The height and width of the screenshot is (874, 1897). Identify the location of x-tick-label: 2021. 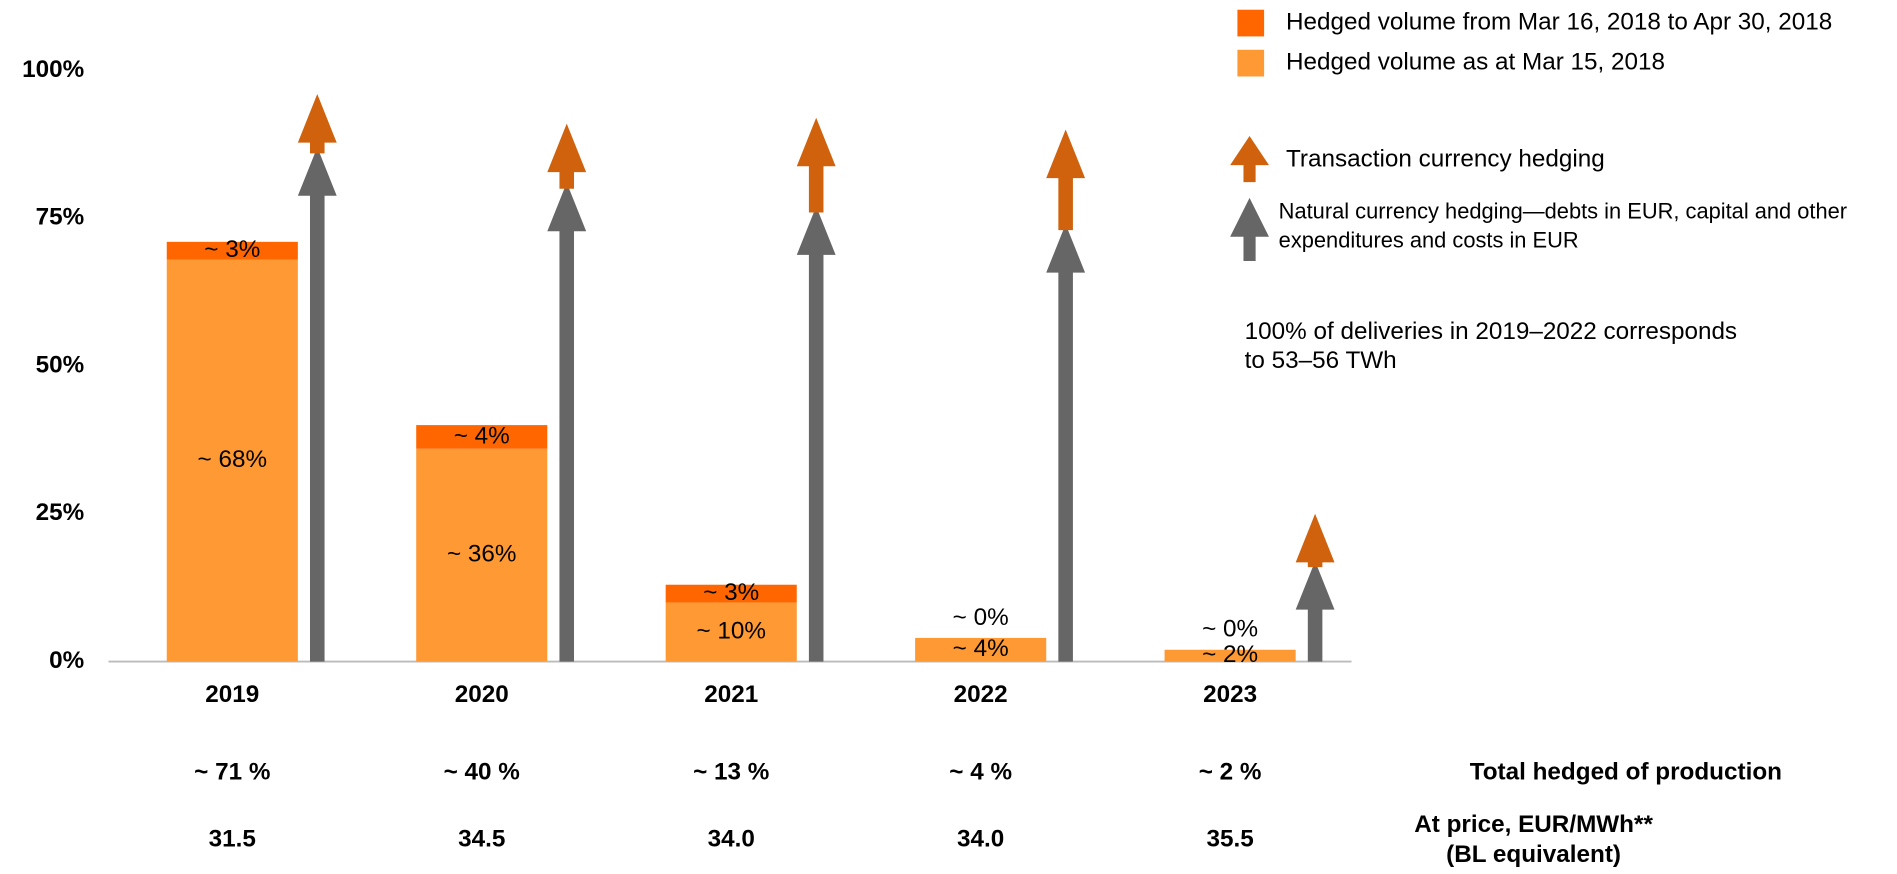
(731, 694).